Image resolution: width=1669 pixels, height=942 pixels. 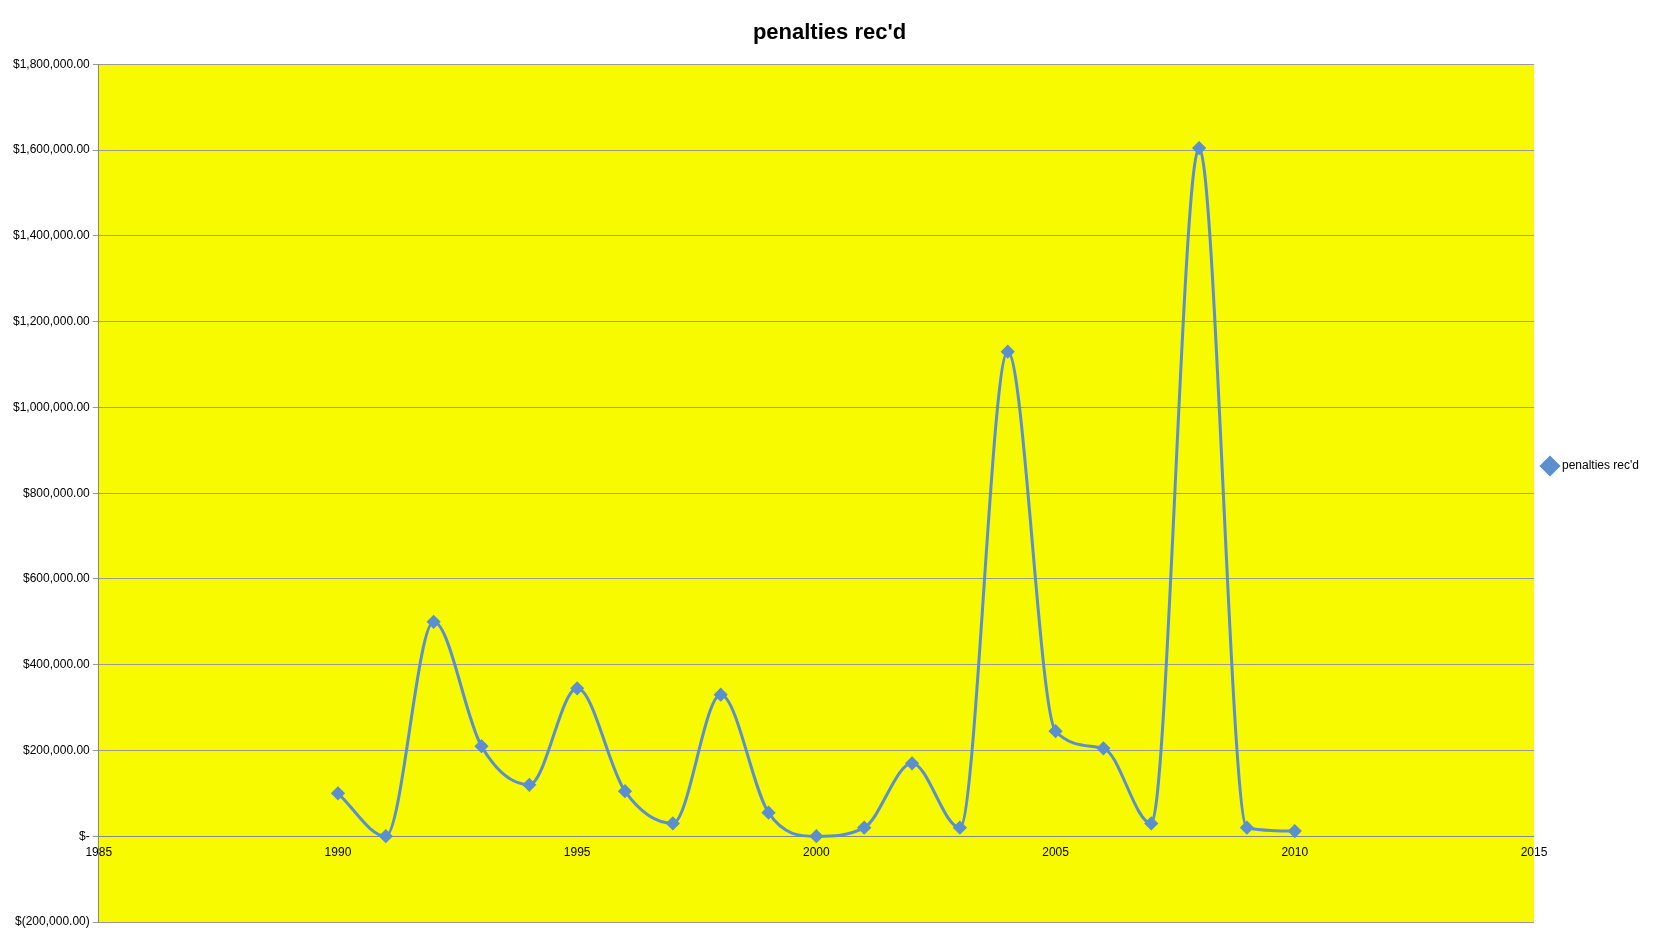 I want to click on legend-label: penalties rec'd, so click(x=1601, y=465).